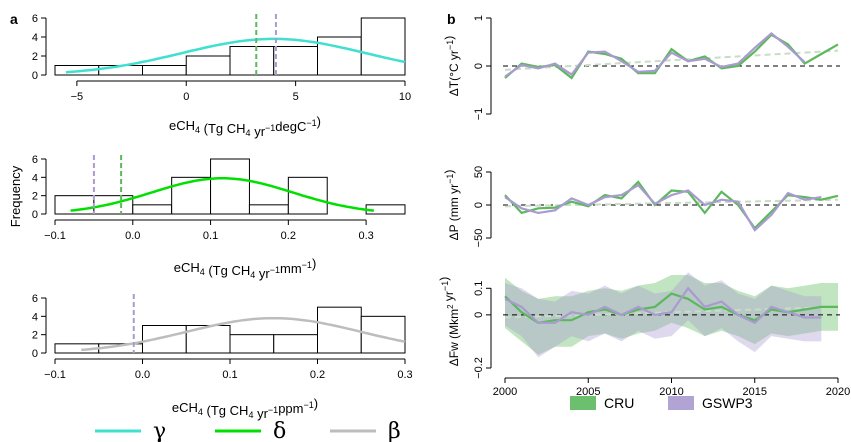  I want to click on ts2-y-tick-label: −50, so click(479, 238).